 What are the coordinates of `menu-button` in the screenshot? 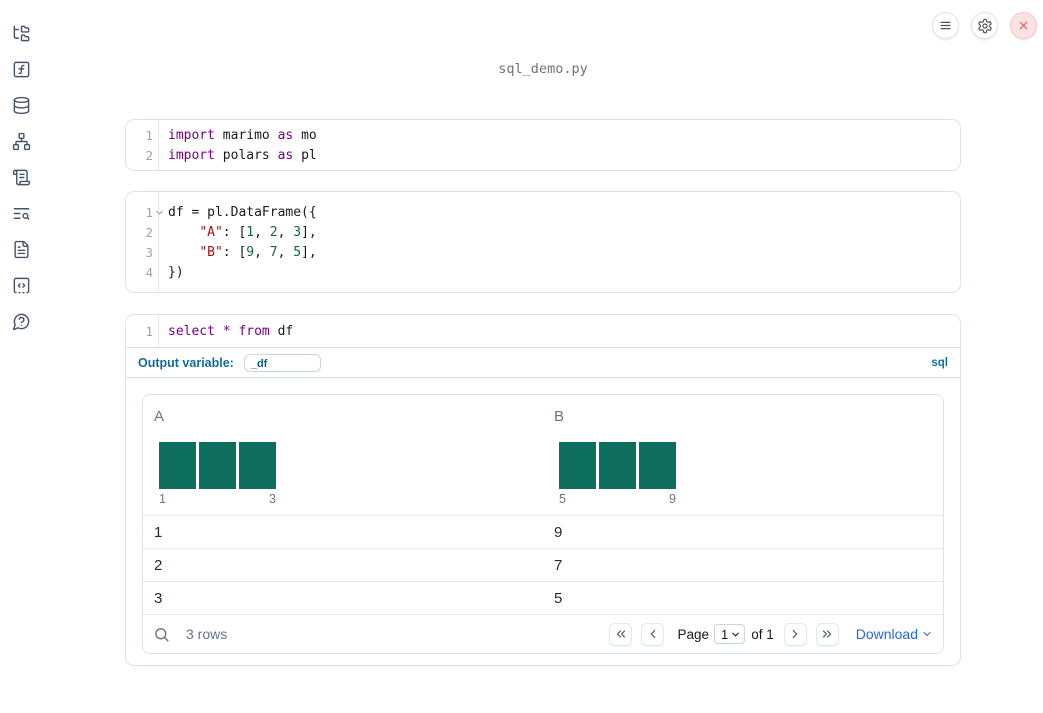 It's located at (945, 25).